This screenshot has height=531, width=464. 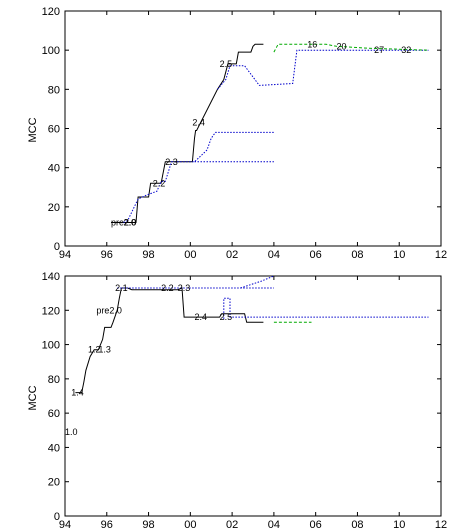 I want to click on release-annotation: 1.3, so click(x=104, y=350).